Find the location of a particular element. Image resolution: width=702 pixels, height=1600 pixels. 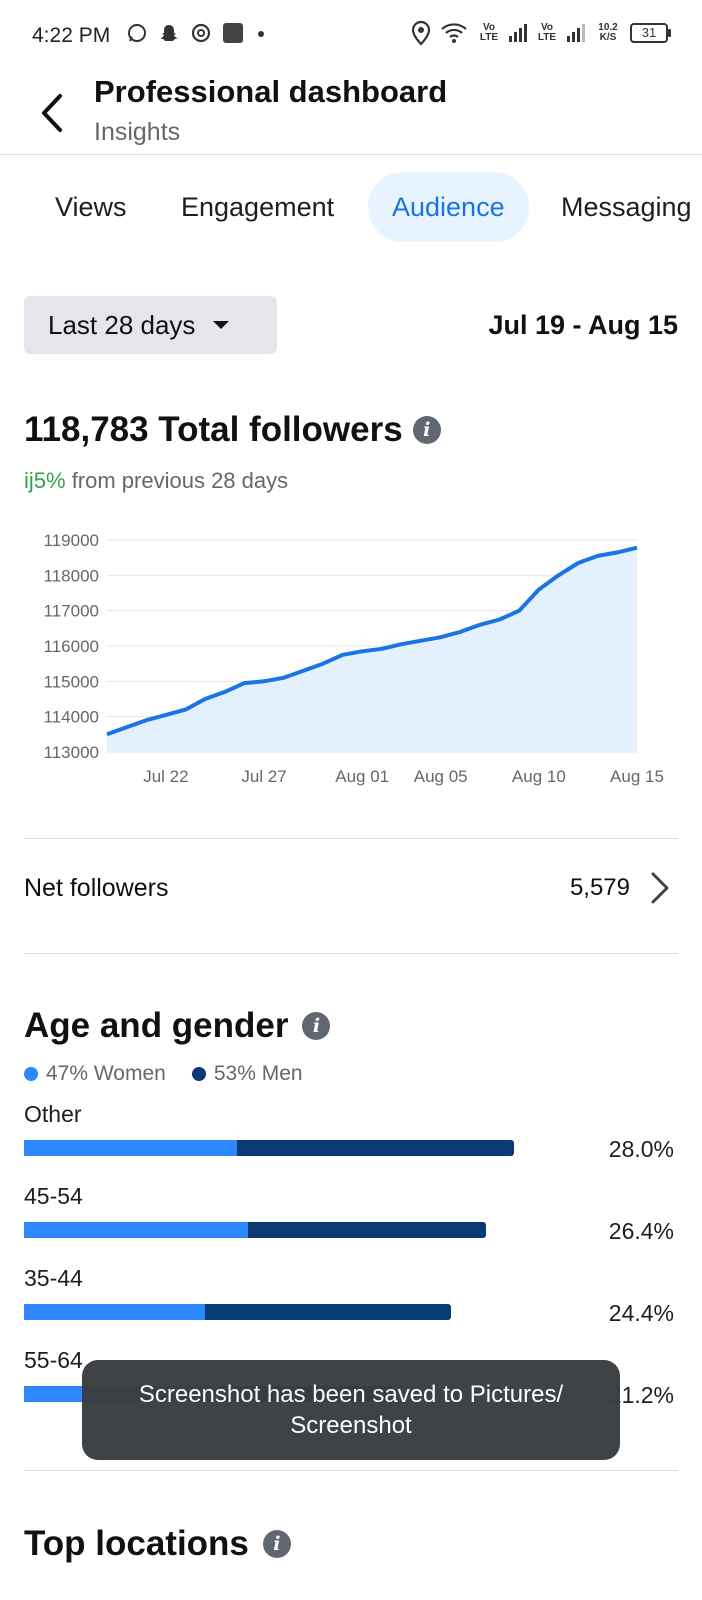

tab-messaging: Messaging is located at coordinates (626, 207).